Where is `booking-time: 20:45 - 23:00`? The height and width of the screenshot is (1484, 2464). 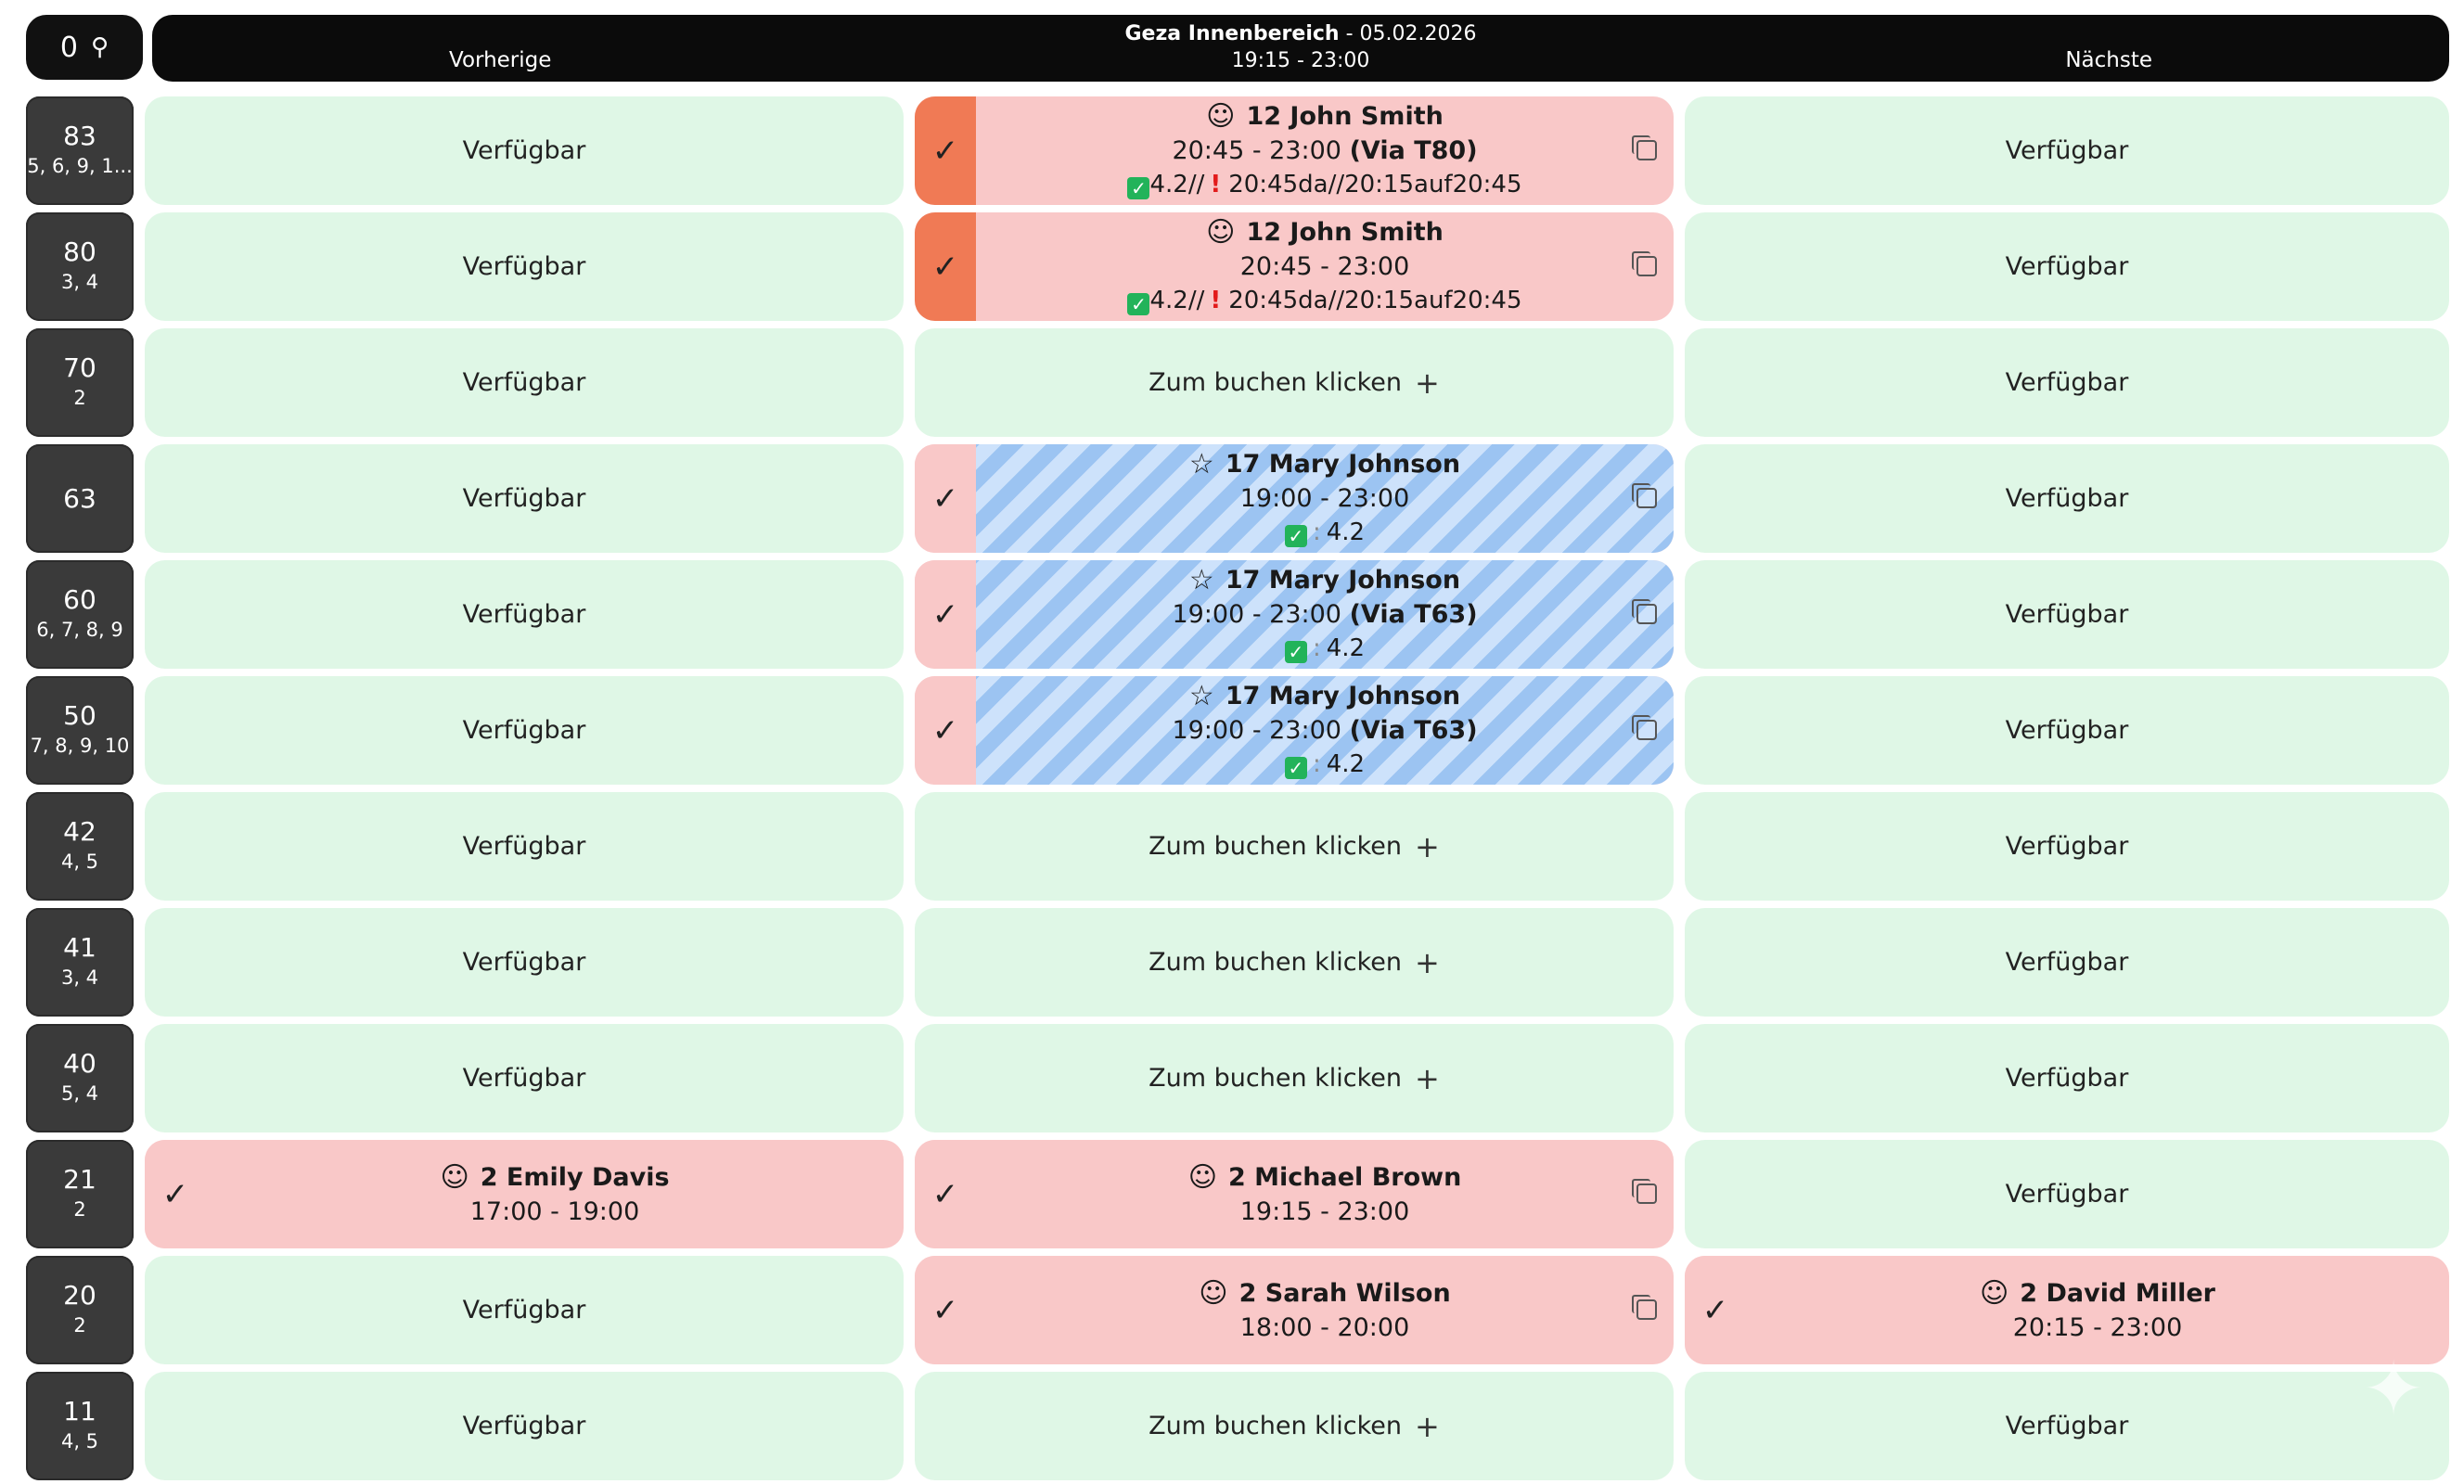 booking-time: 20:45 - 23:00 is located at coordinates (1324, 266).